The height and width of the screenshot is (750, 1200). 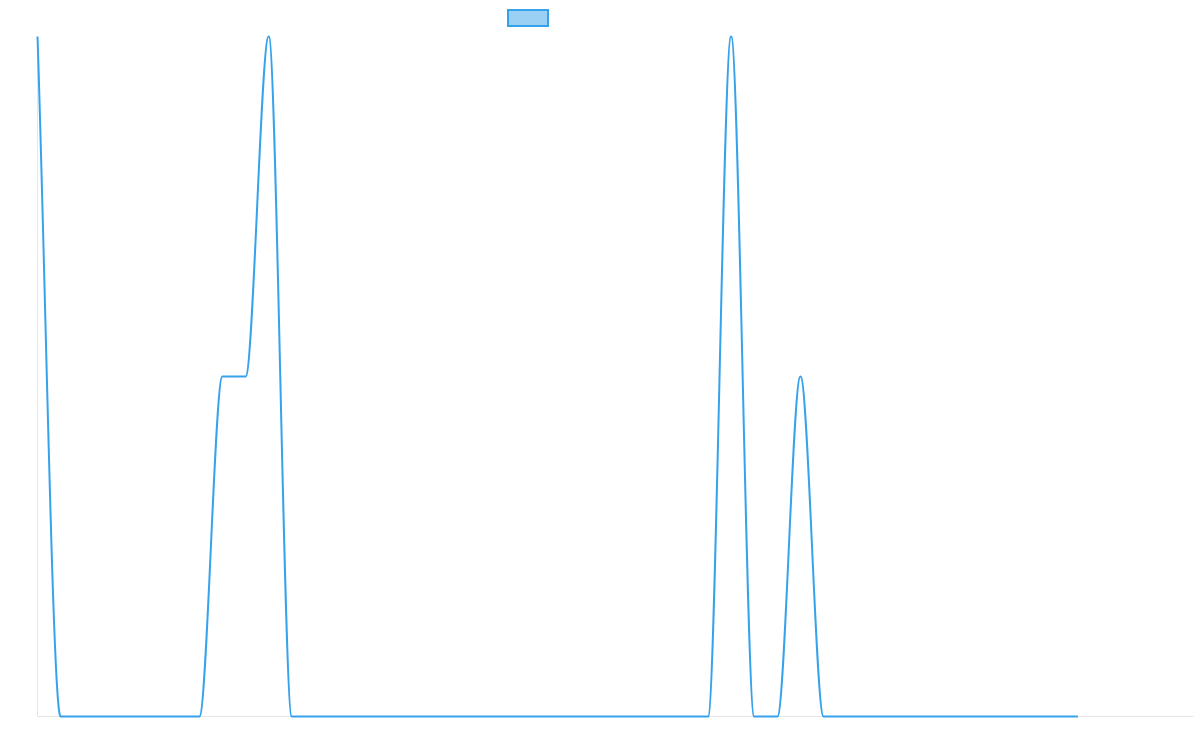 I want to click on legend, so click(x=528, y=18).